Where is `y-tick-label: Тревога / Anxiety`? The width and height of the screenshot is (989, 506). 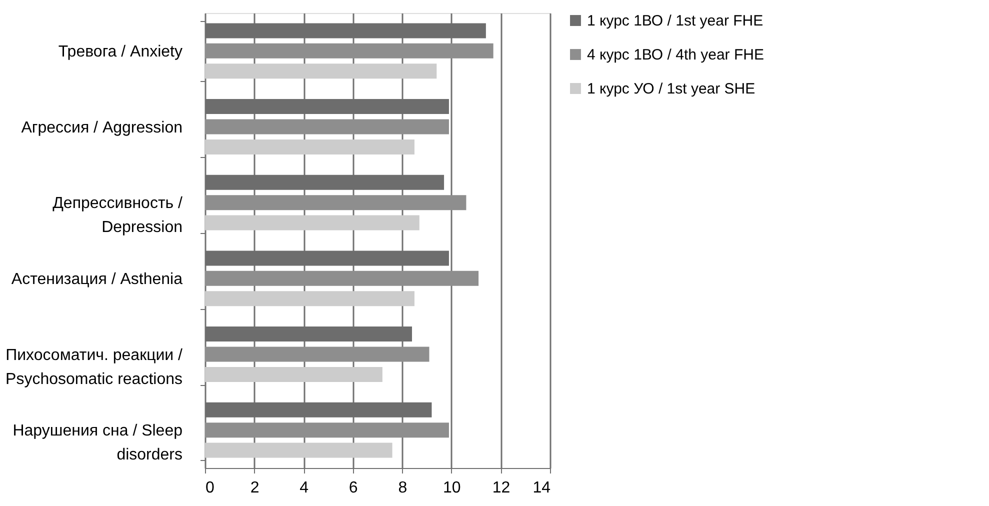
y-tick-label: Тревога / Anxiety is located at coordinates (120, 51).